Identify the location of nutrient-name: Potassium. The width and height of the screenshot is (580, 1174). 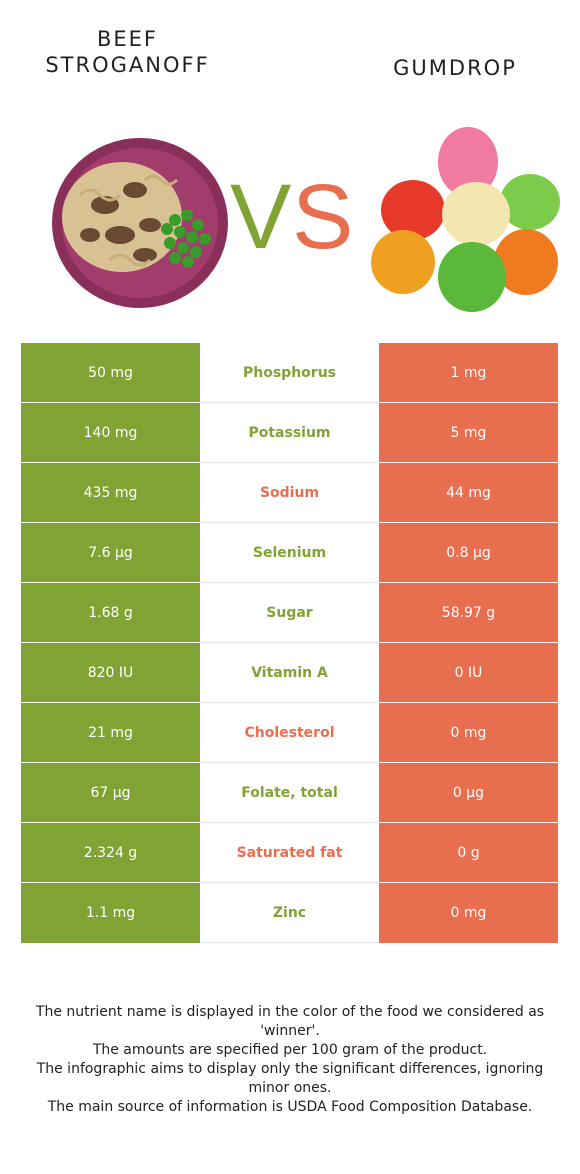
(289, 432).